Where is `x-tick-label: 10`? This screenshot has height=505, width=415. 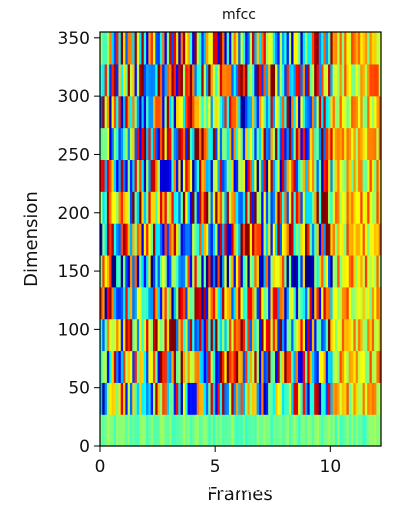
x-tick-label: 10 is located at coordinates (331, 467).